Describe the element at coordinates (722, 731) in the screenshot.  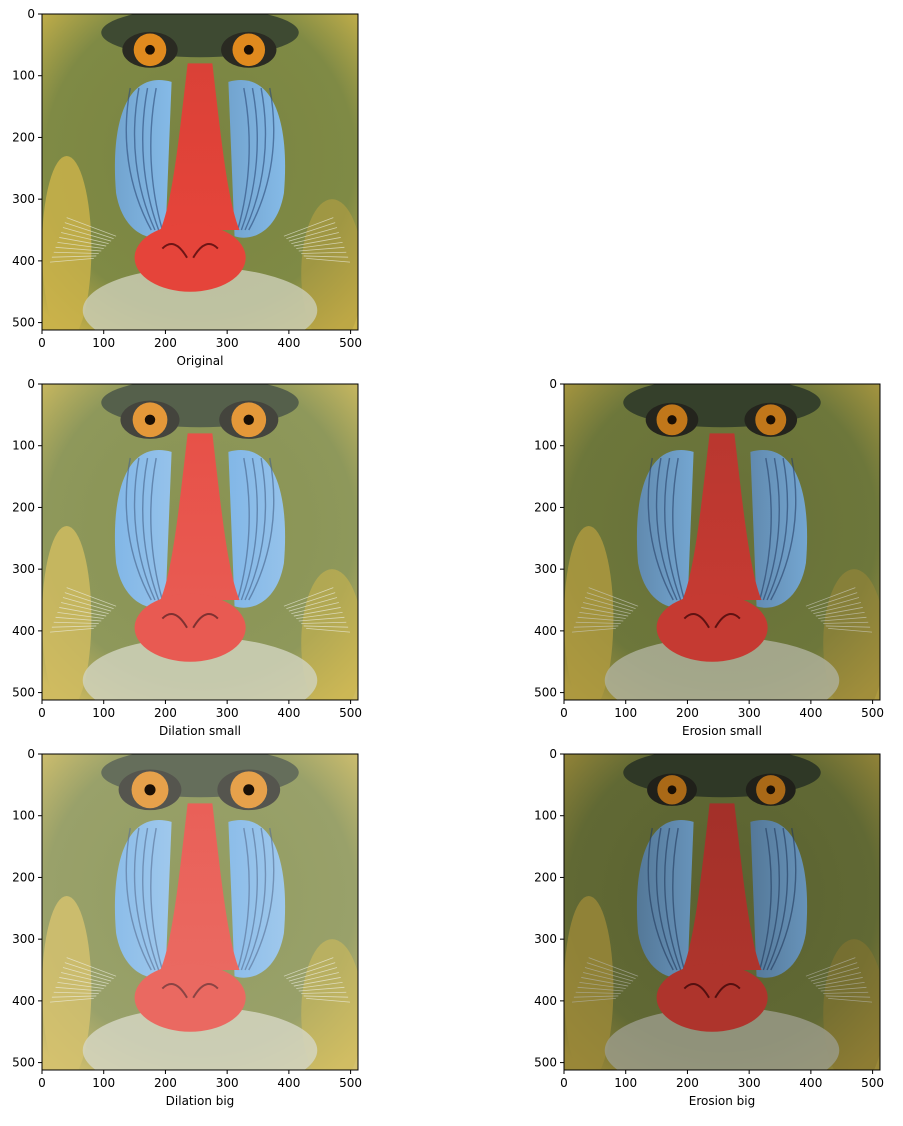
I see `panel-label: Erosion small` at that location.